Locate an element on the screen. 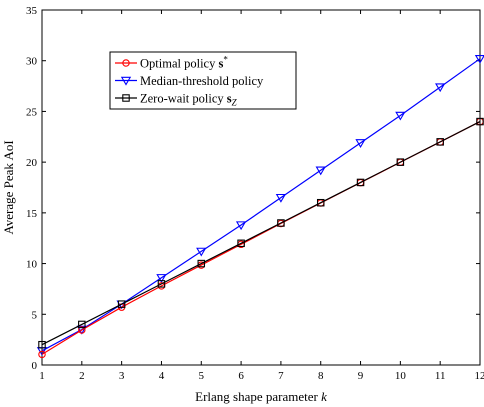 The height and width of the screenshot is (407, 484). x-tick-label: 10 is located at coordinates (401, 376).